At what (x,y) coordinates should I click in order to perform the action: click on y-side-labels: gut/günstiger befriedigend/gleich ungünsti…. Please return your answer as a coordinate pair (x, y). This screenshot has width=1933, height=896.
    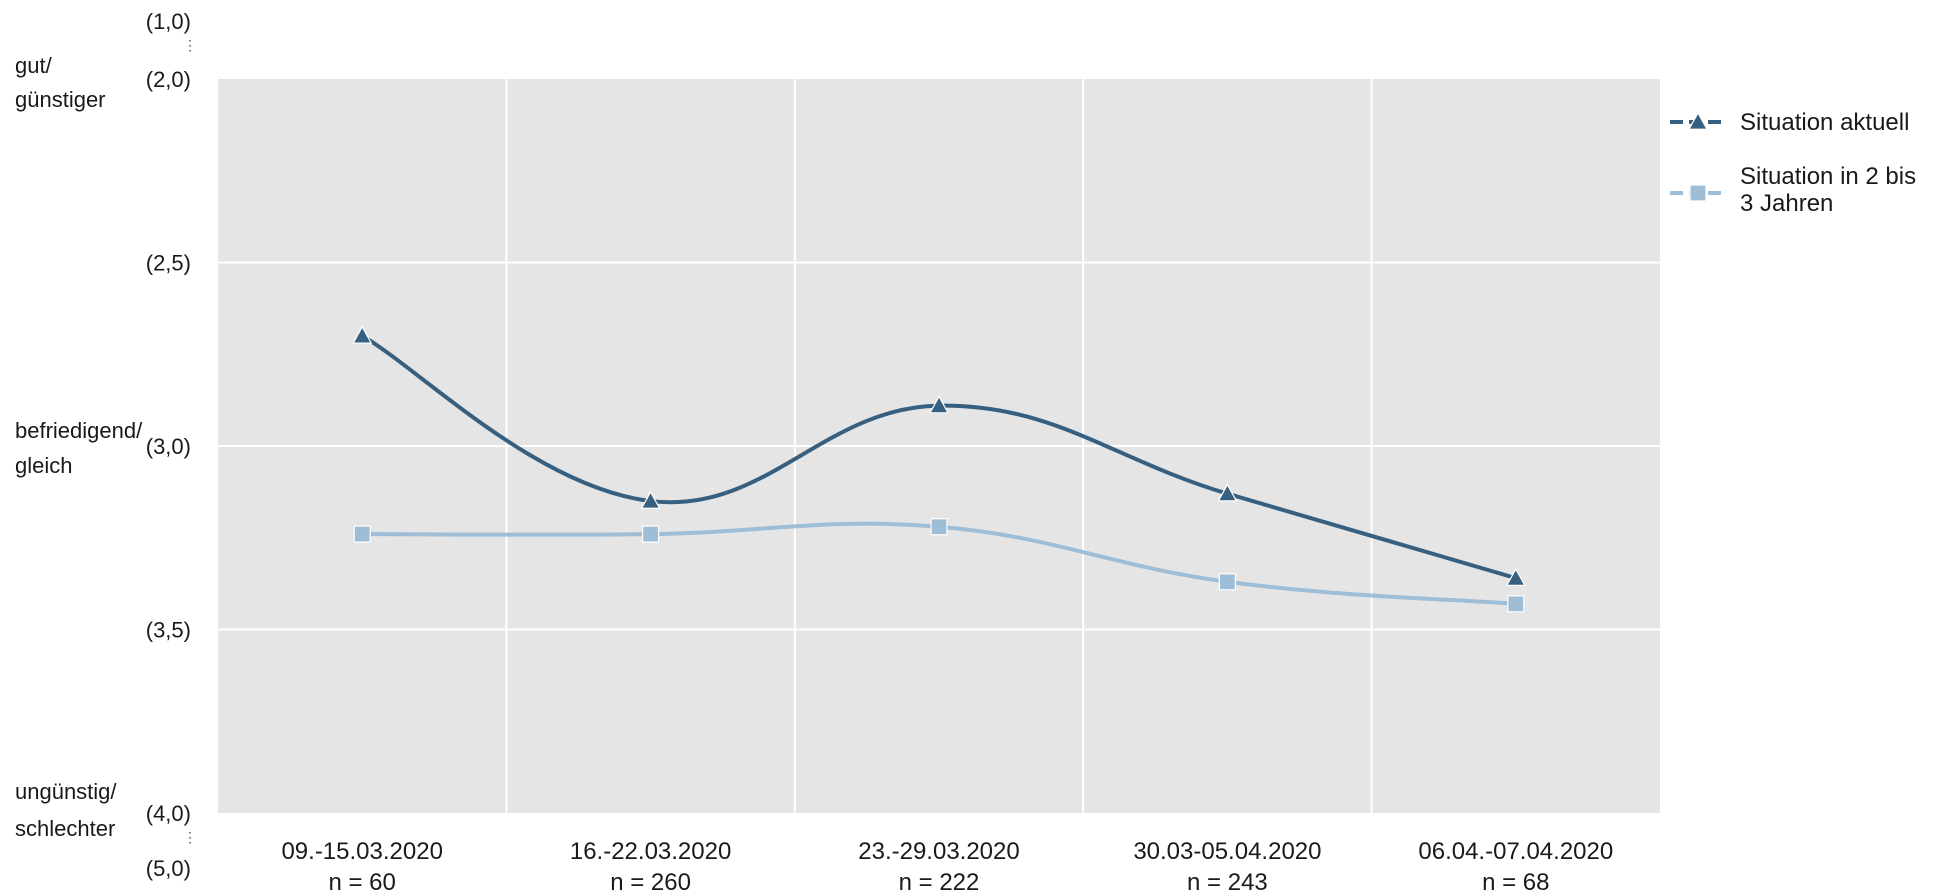
    Looking at the image, I should click on (79, 447).